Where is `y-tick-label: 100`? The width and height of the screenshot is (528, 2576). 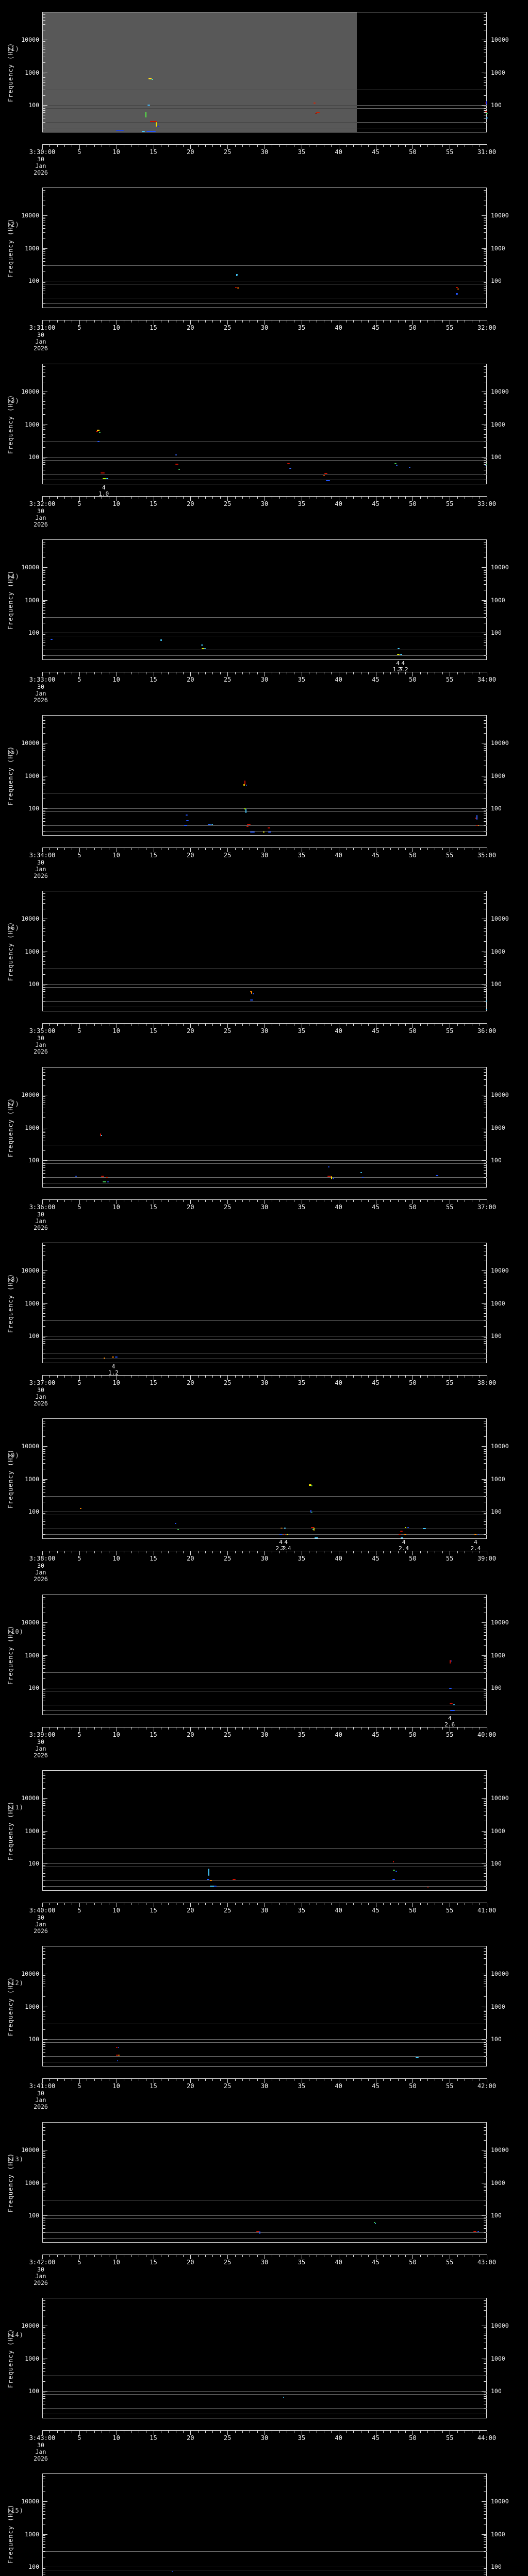 y-tick-label: 100 is located at coordinates (33, 1688).